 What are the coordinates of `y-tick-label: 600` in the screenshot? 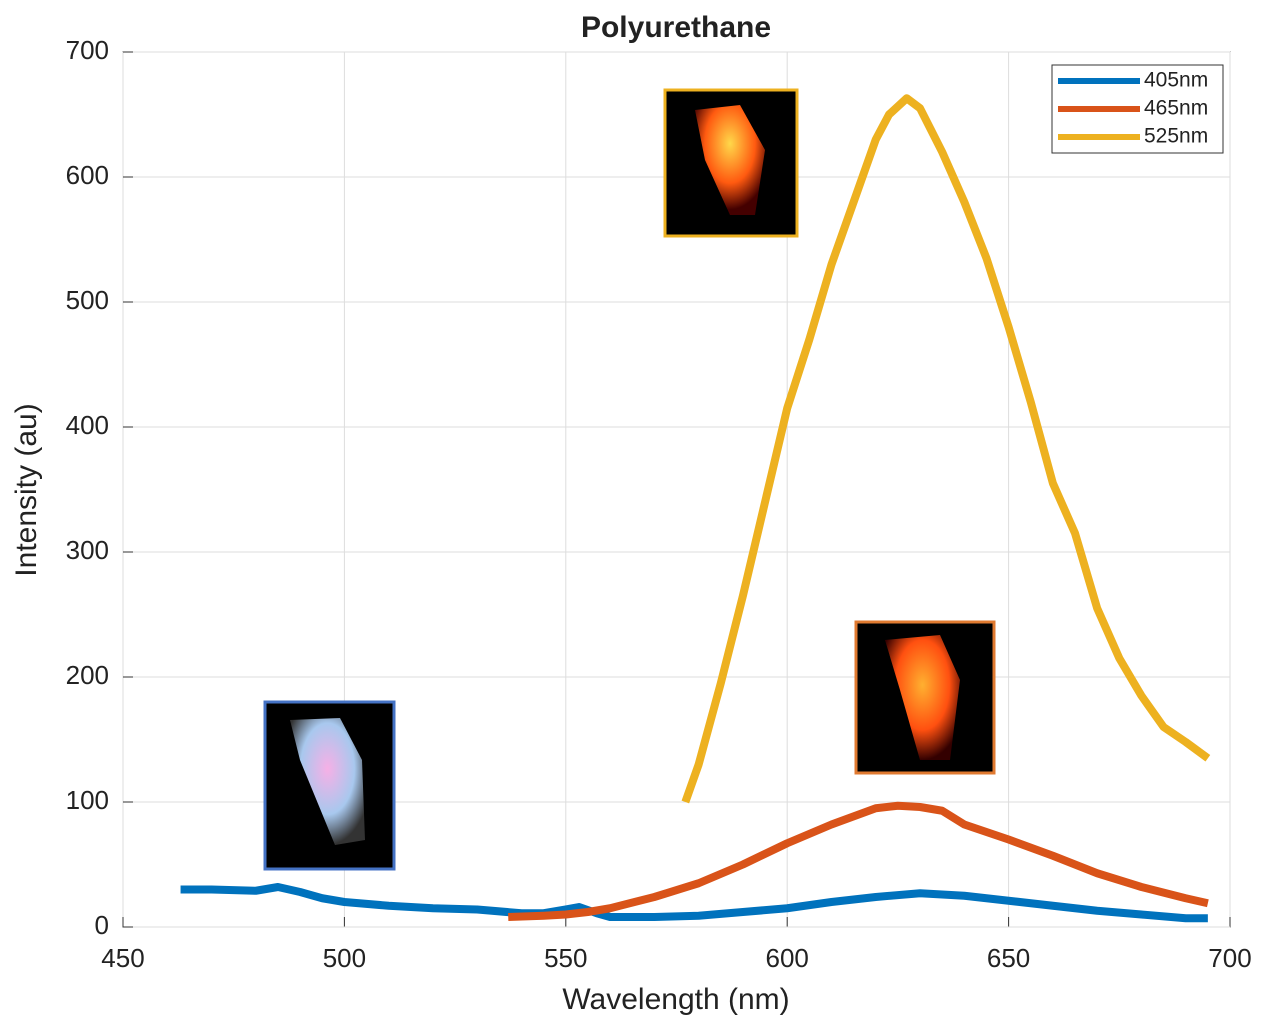 It's located at (87, 175).